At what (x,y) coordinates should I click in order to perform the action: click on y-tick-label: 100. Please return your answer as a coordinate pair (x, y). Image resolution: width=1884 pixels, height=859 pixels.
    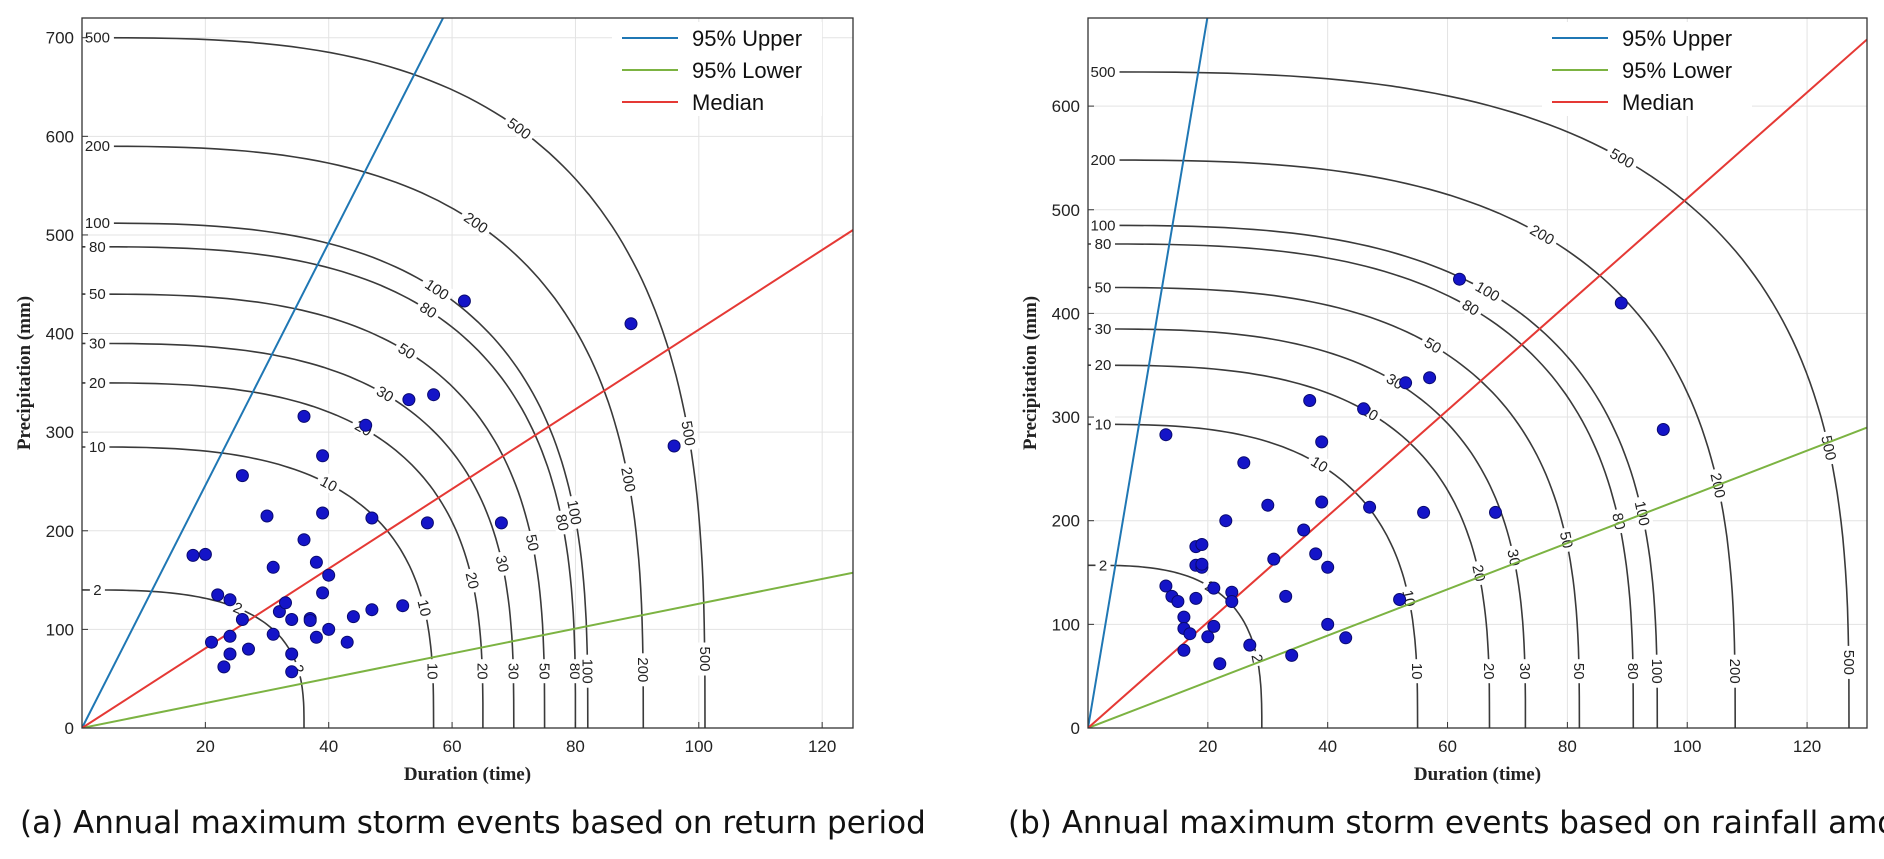
    Looking at the image, I should click on (60, 629).